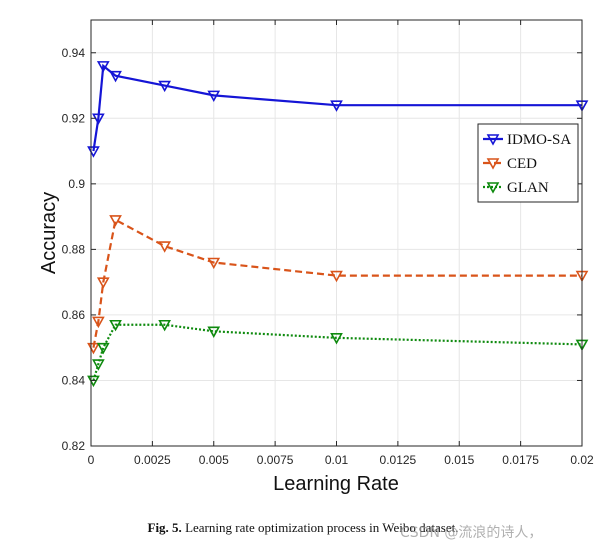 Image resolution: width=606 pixels, height=551 pixels. What do you see at coordinates (76, 184) in the screenshot?
I see `y-tick-label: 0.9` at bounding box center [76, 184].